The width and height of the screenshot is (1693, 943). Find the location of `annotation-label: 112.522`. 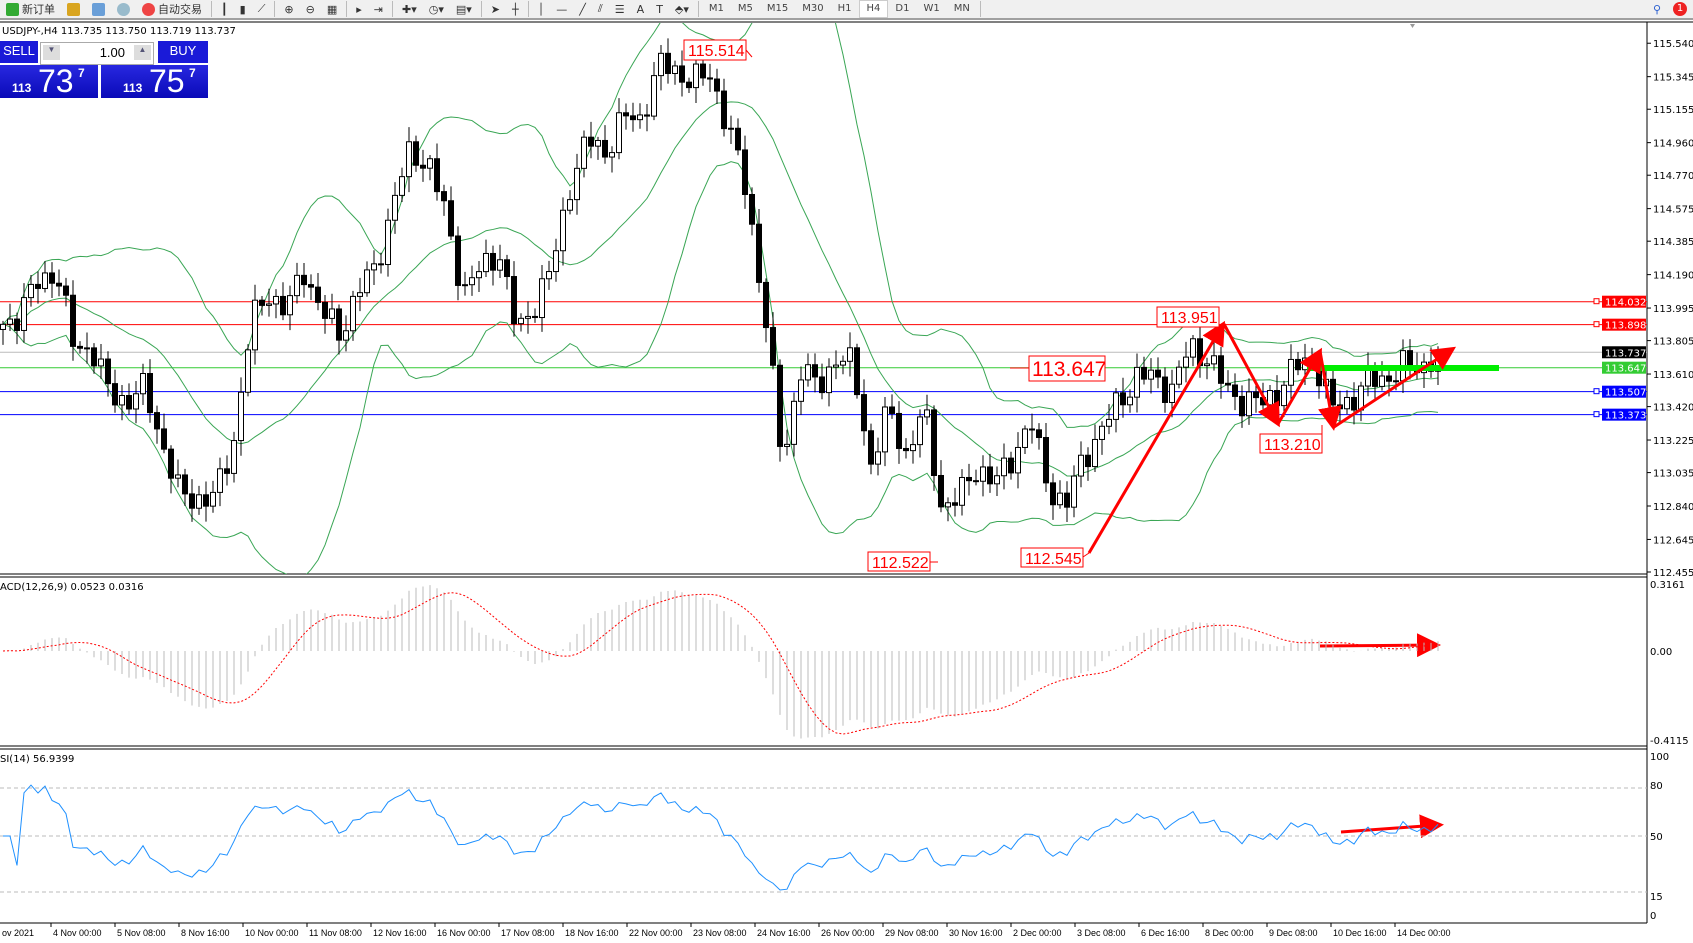

annotation-label: 112.522 is located at coordinates (902, 561).